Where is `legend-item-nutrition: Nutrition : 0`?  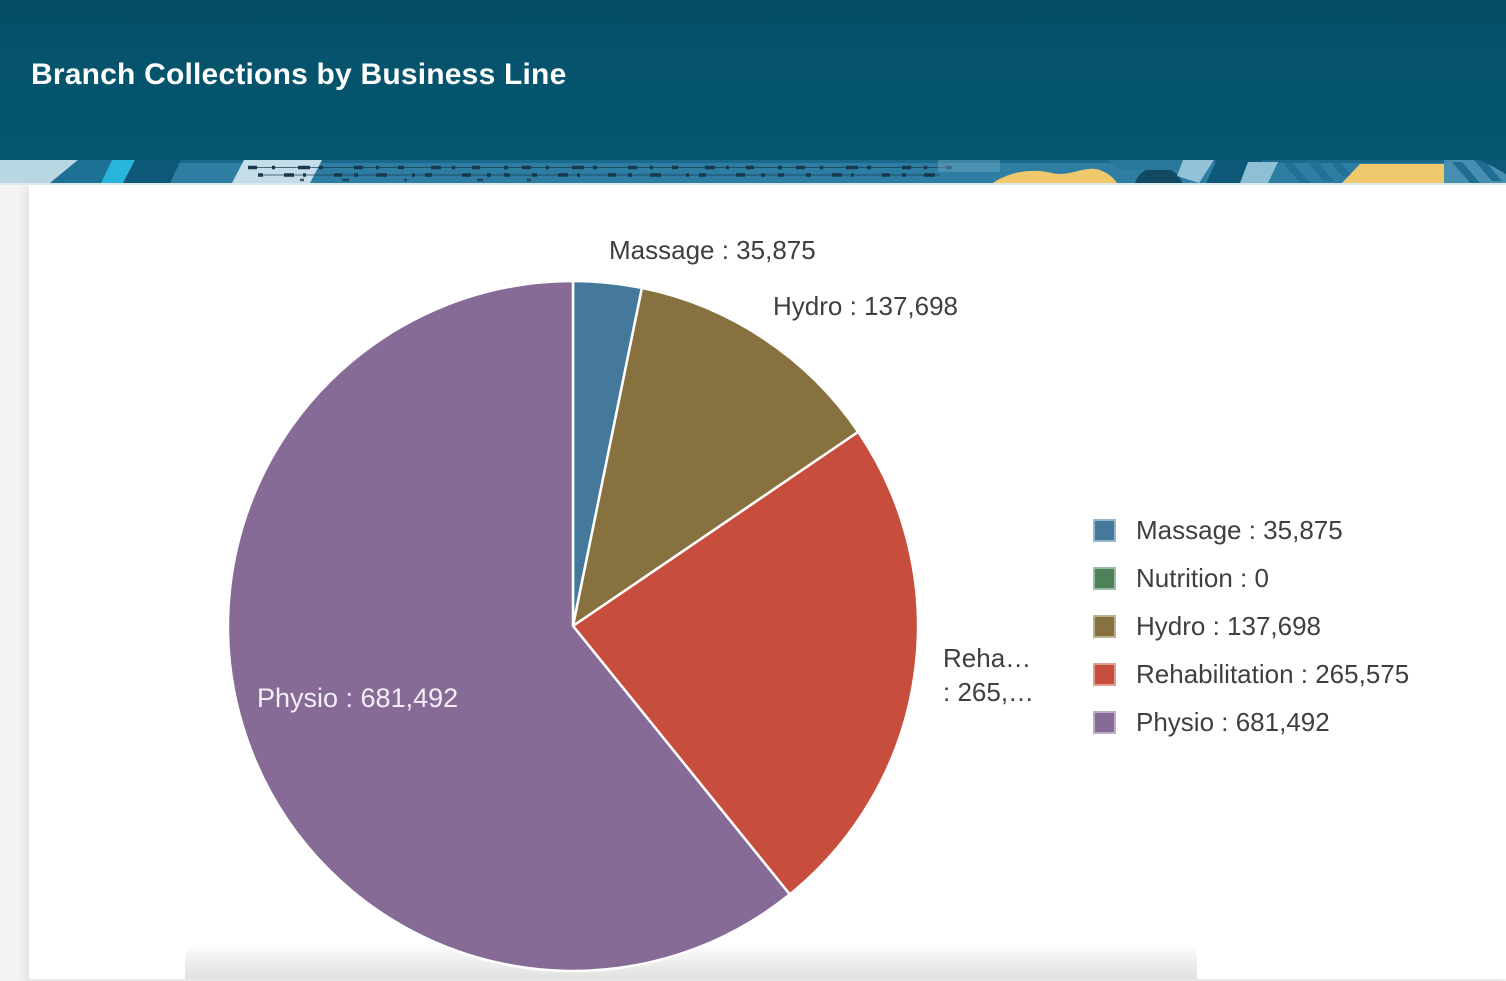
legend-item-nutrition: Nutrition : 0 is located at coordinates (1251, 578).